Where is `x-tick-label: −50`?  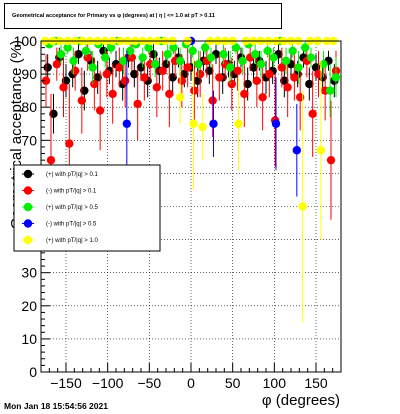
x-tick-label: −50 is located at coordinates (149, 383).